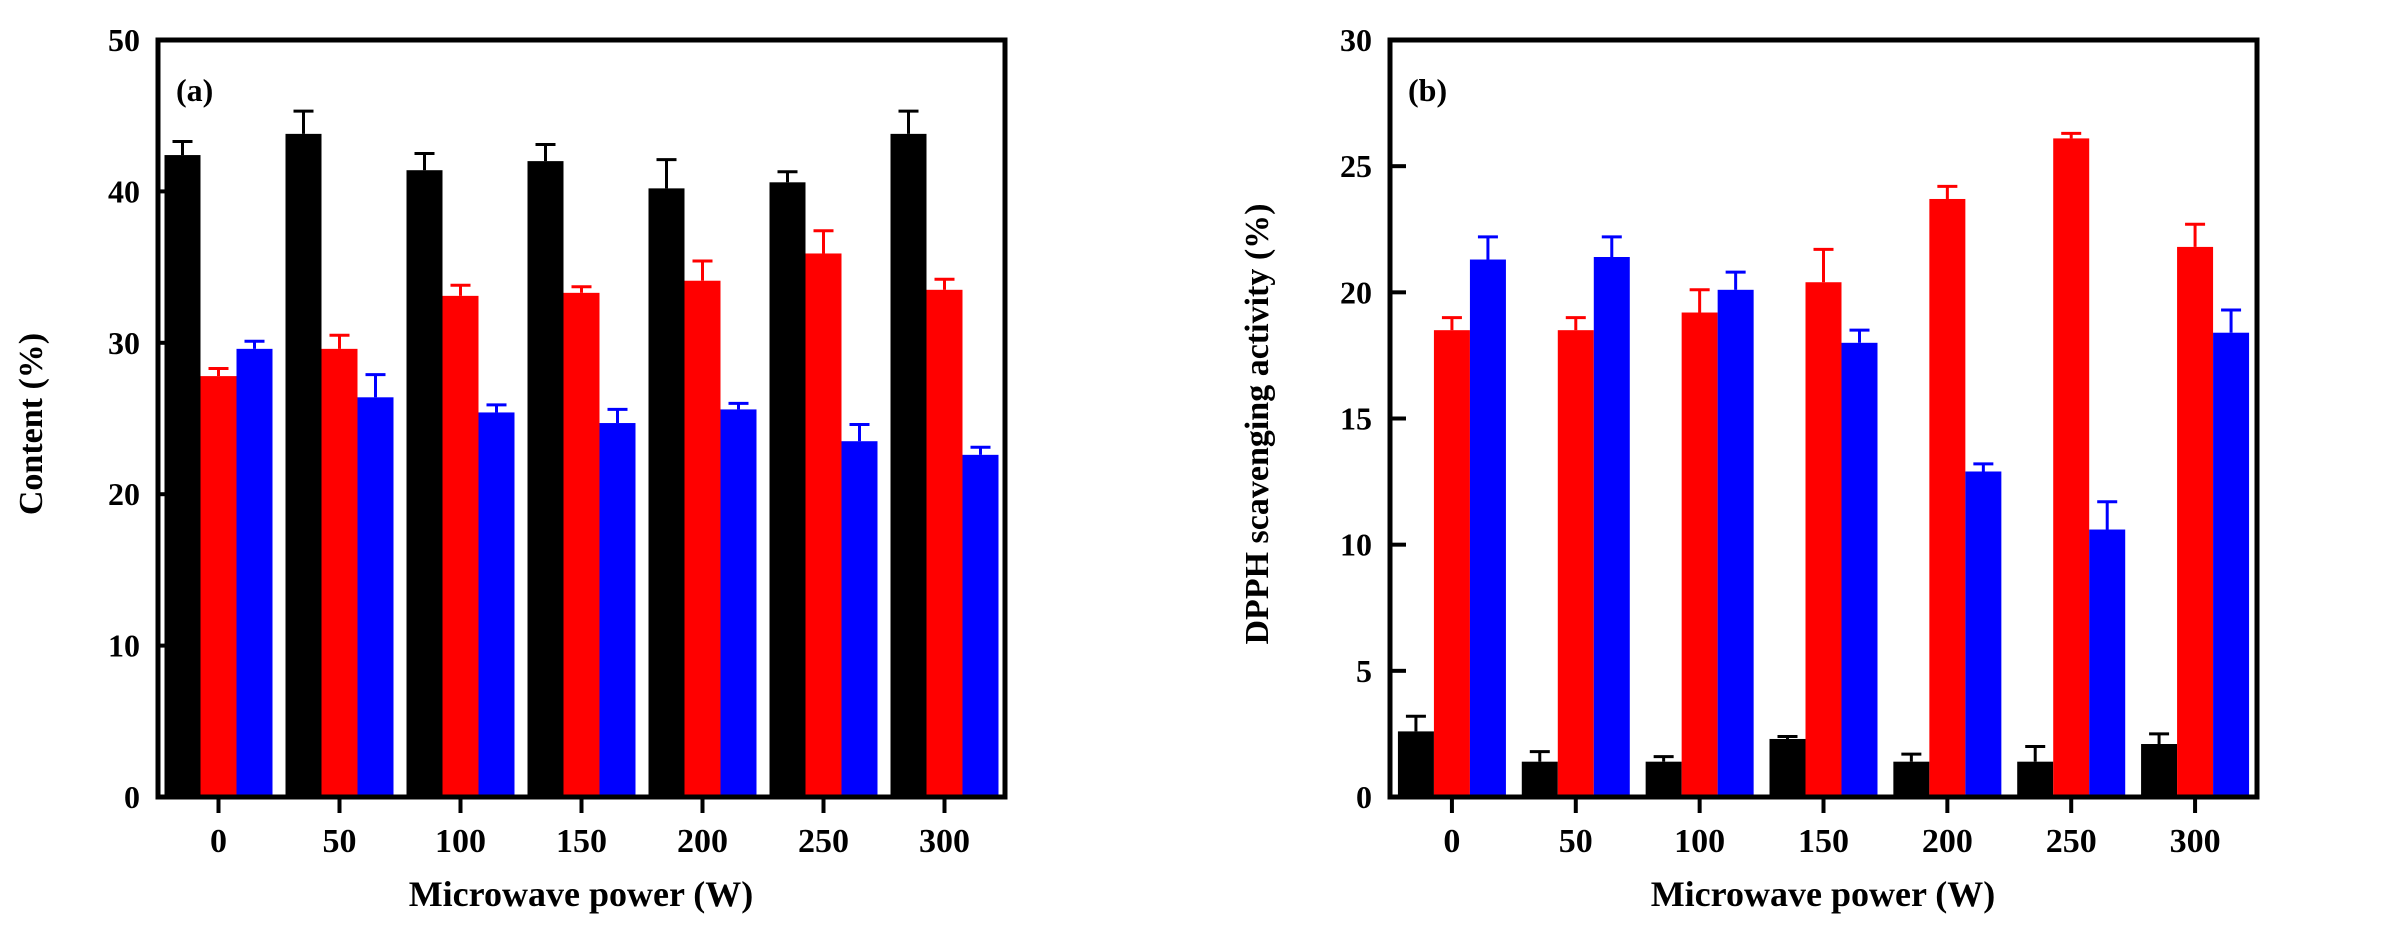 The width and height of the screenshot is (2396, 931). I want to click on y-tick-label-b-10: 10, so click(1356, 545).